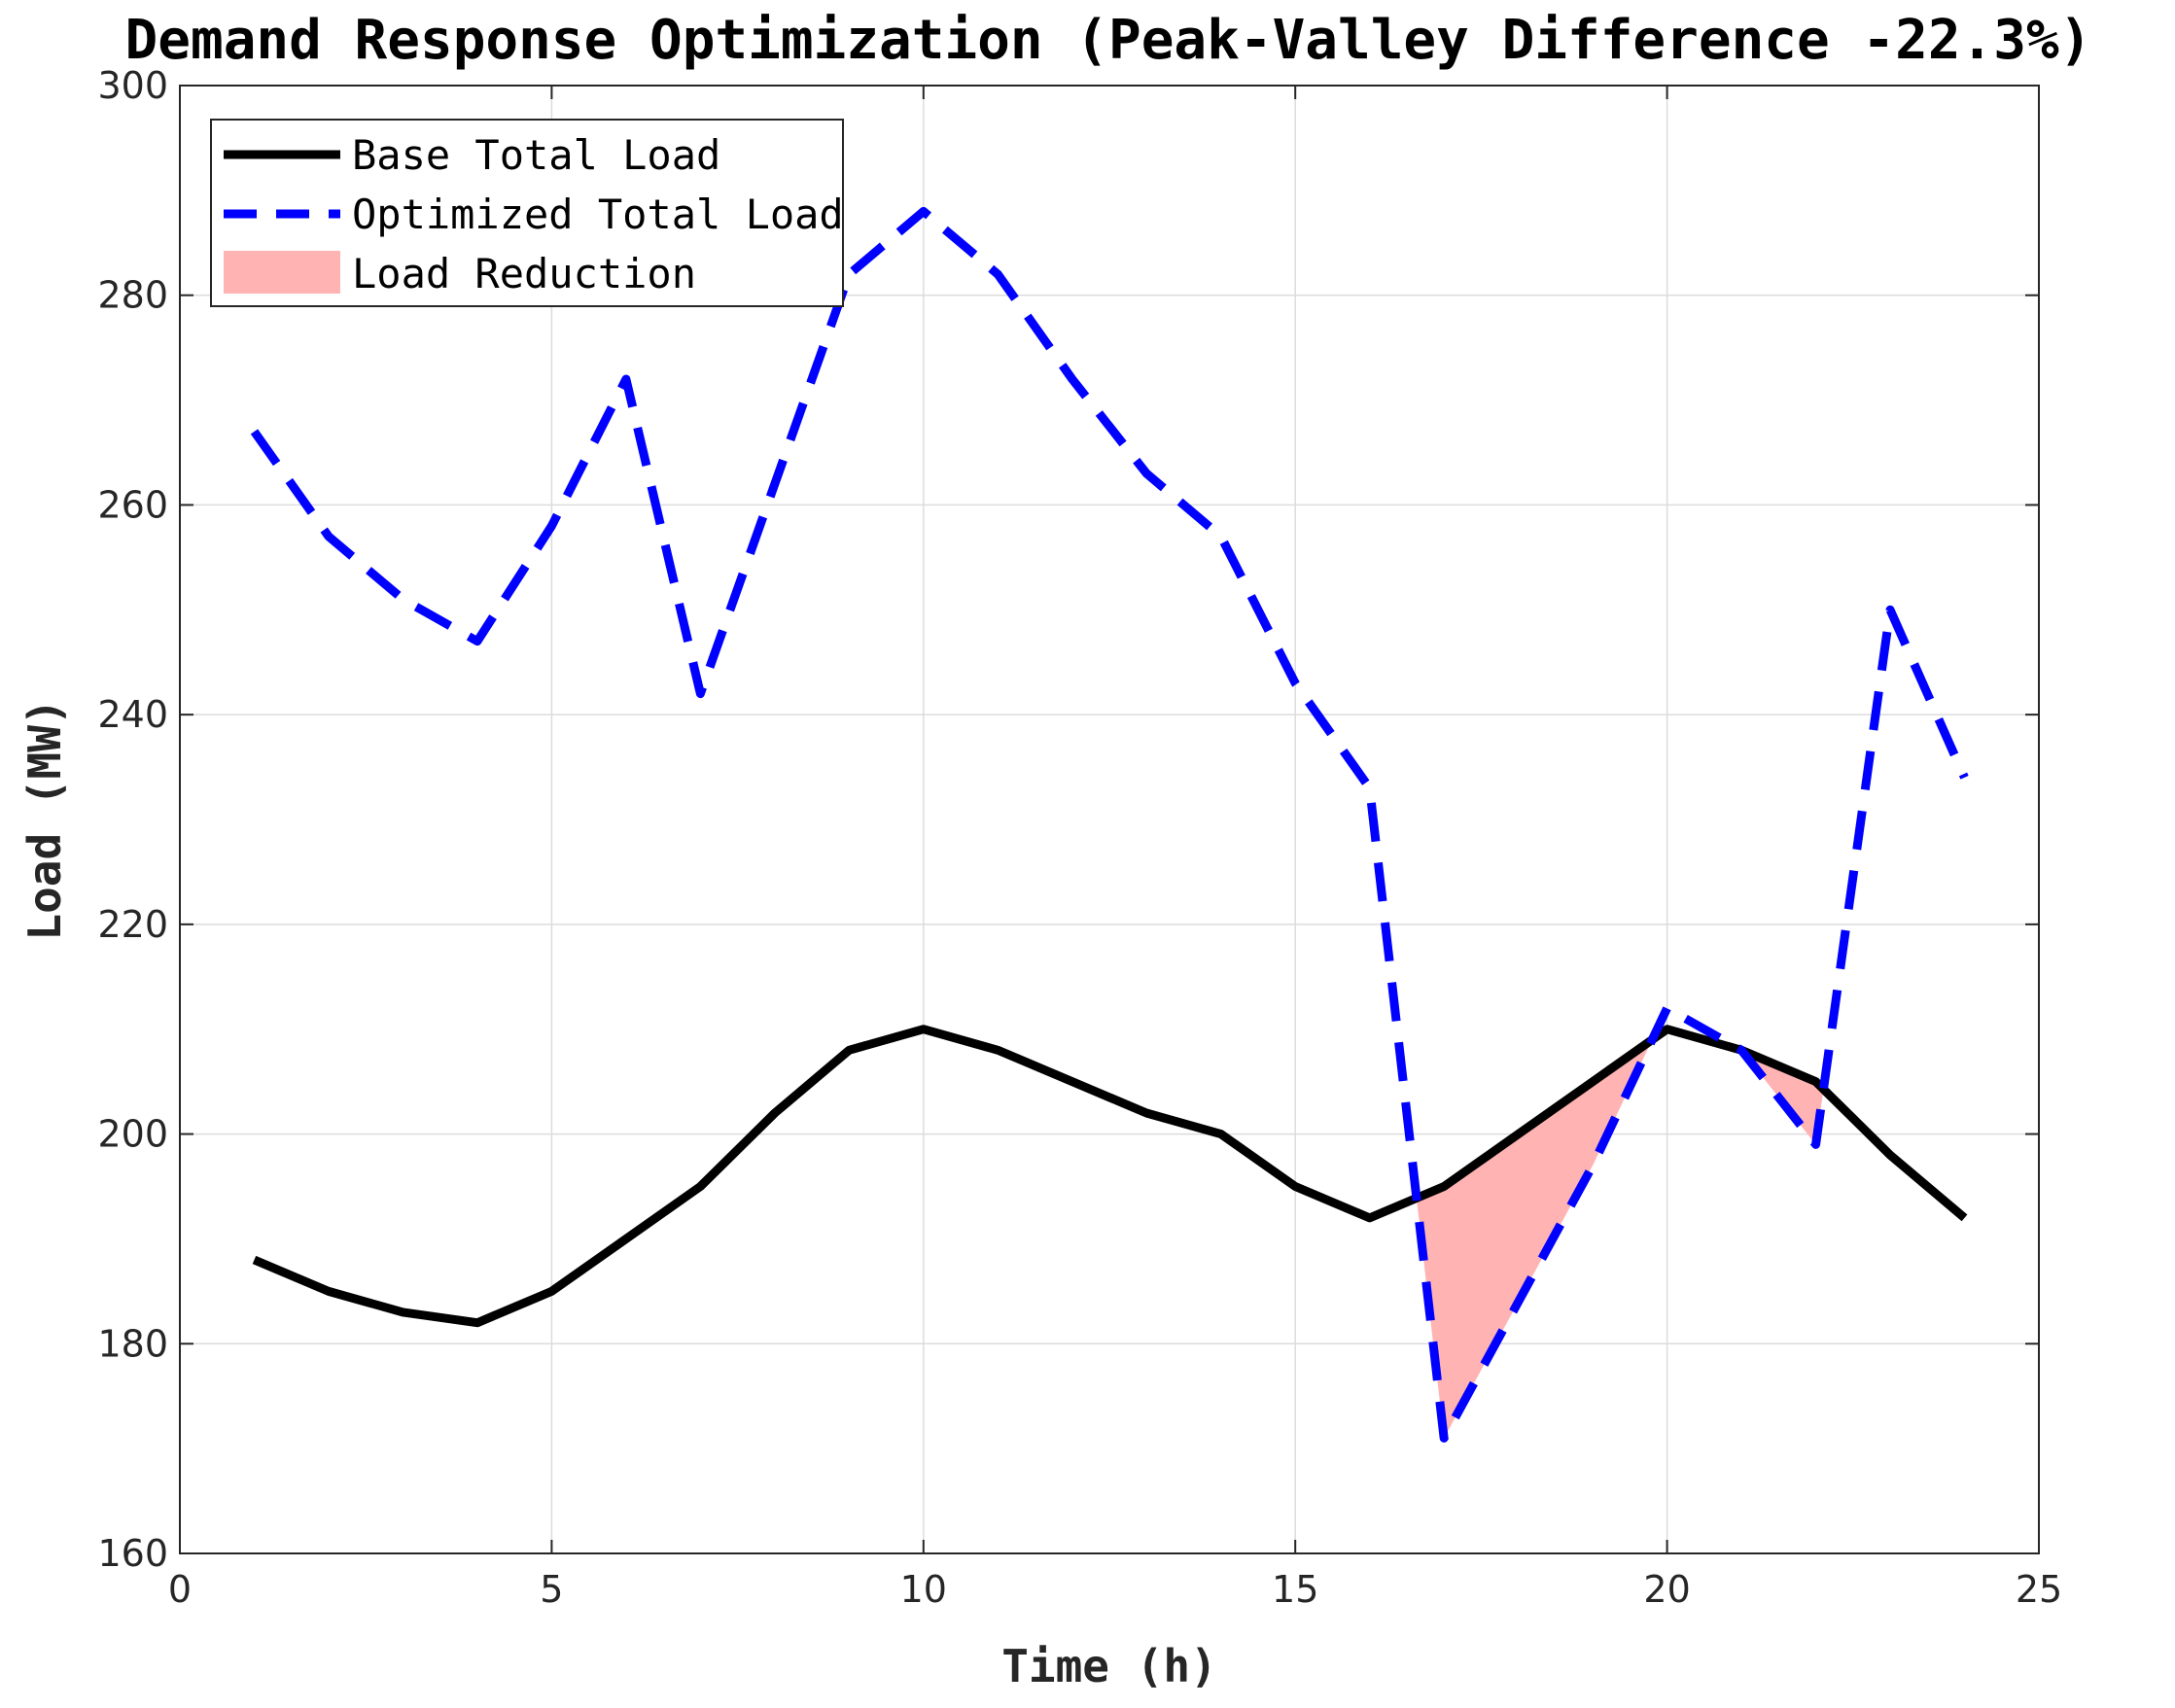  I want to click on y-tick-label: 180, so click(132, 1343).